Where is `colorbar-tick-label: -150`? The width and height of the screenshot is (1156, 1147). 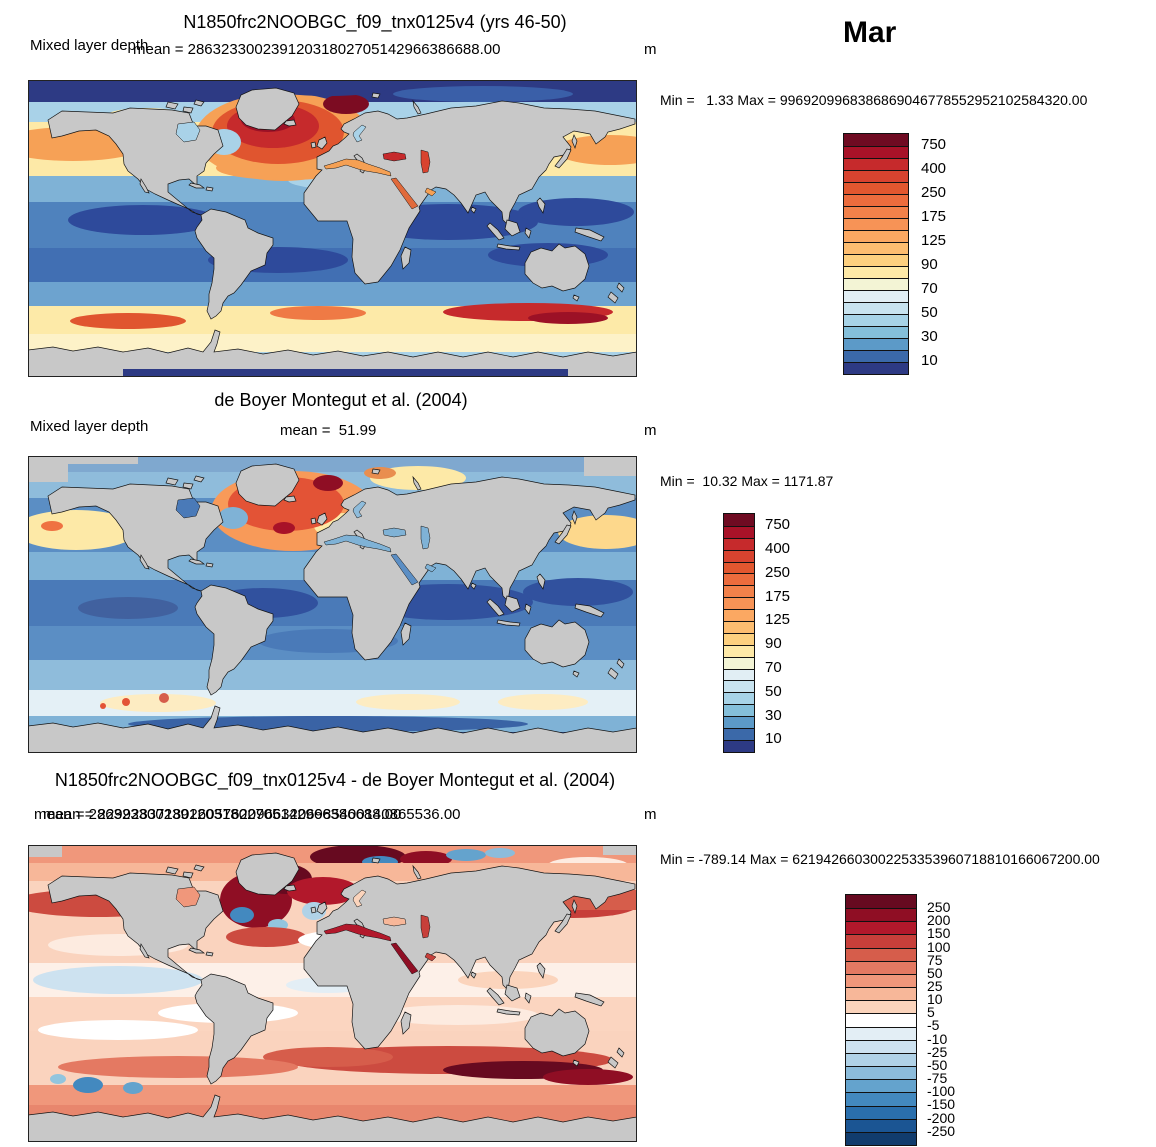
colorbar-tick-label: -150 is located at coordinates (941, 1104).